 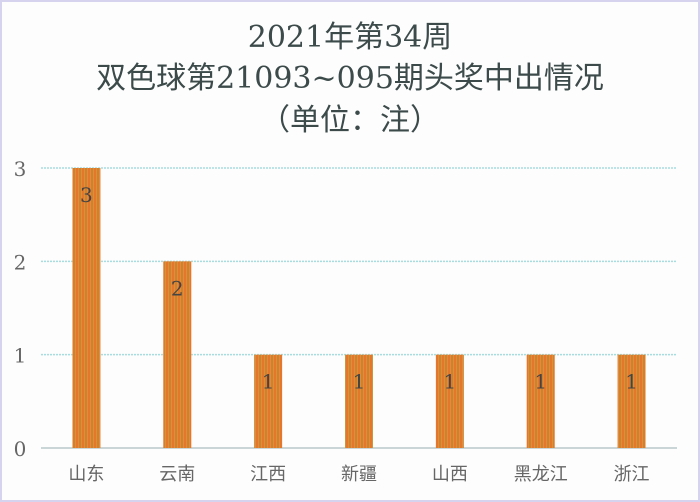 I want to click on x-tick-label: 黑龙江, so click(x=541, y=474).